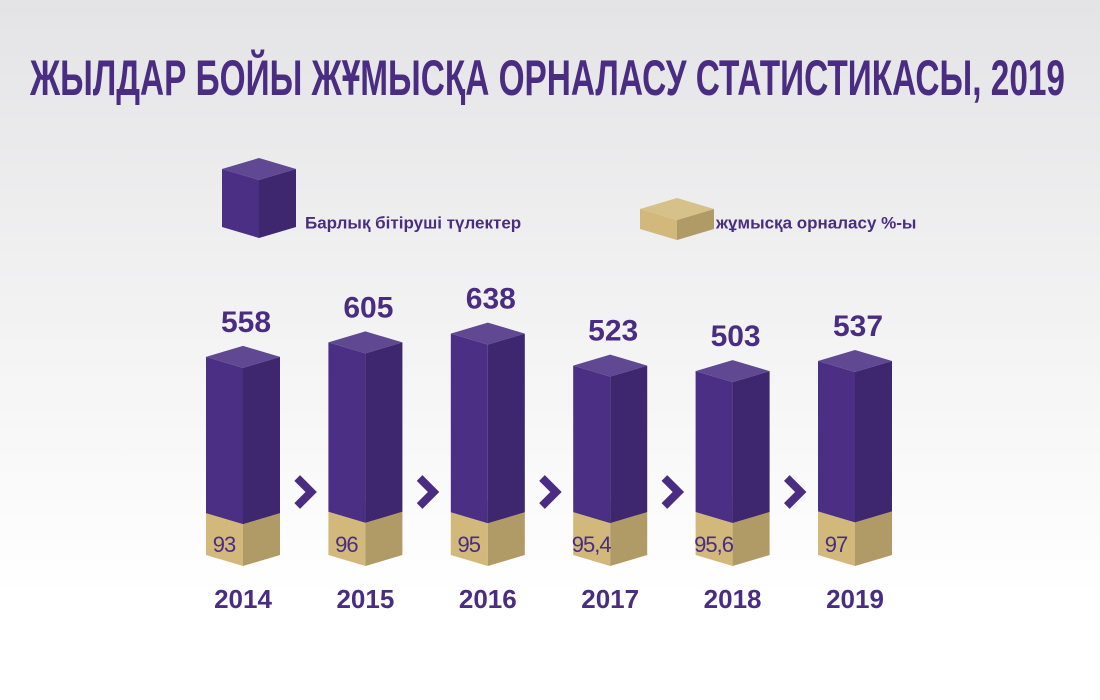  What do you see at coordinates (469, 544) in the screenshot?
I see `value-label: 95` at bounding box center [469, 544].